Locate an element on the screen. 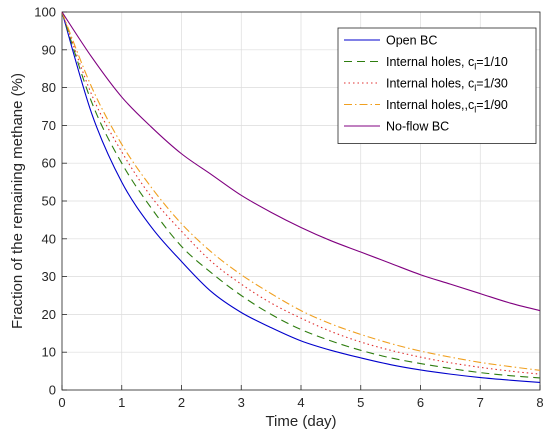 This screenshot has height=443, width=550. legend-entry-tail: =1/30 is located at coordinates (492, 84).